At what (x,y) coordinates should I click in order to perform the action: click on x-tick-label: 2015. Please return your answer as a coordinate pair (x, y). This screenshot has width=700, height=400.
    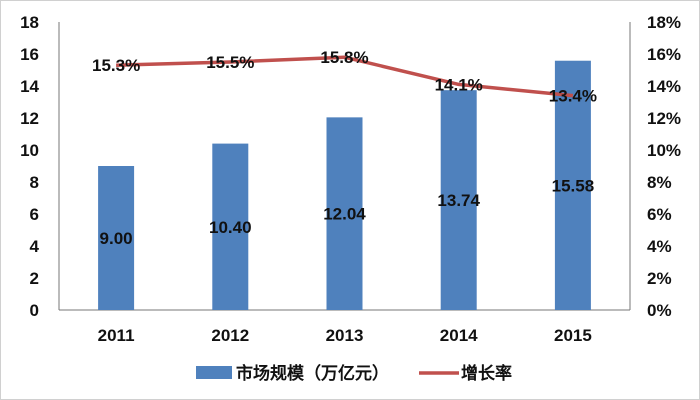
    Looking at the image, I should click on (573, 335).